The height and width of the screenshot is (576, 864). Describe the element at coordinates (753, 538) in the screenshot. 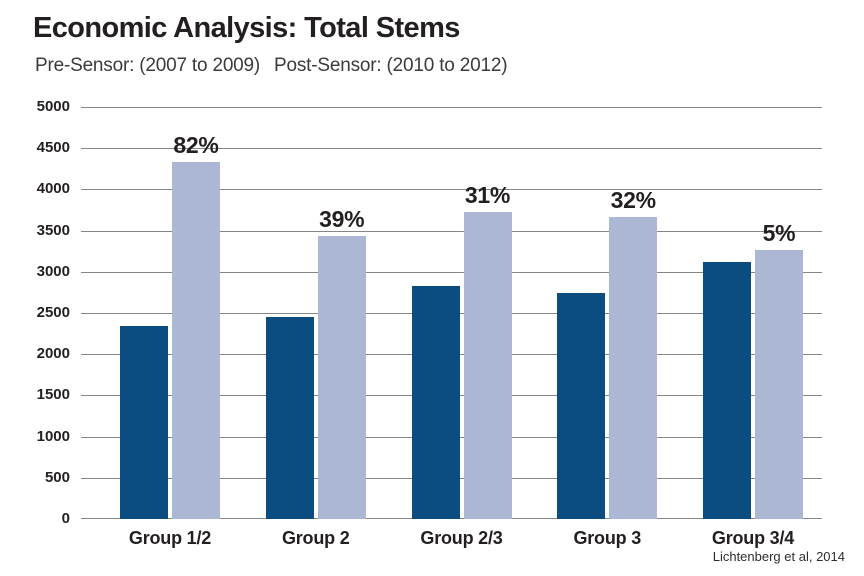

I see `x-category-label: Group 3/4` at that location.